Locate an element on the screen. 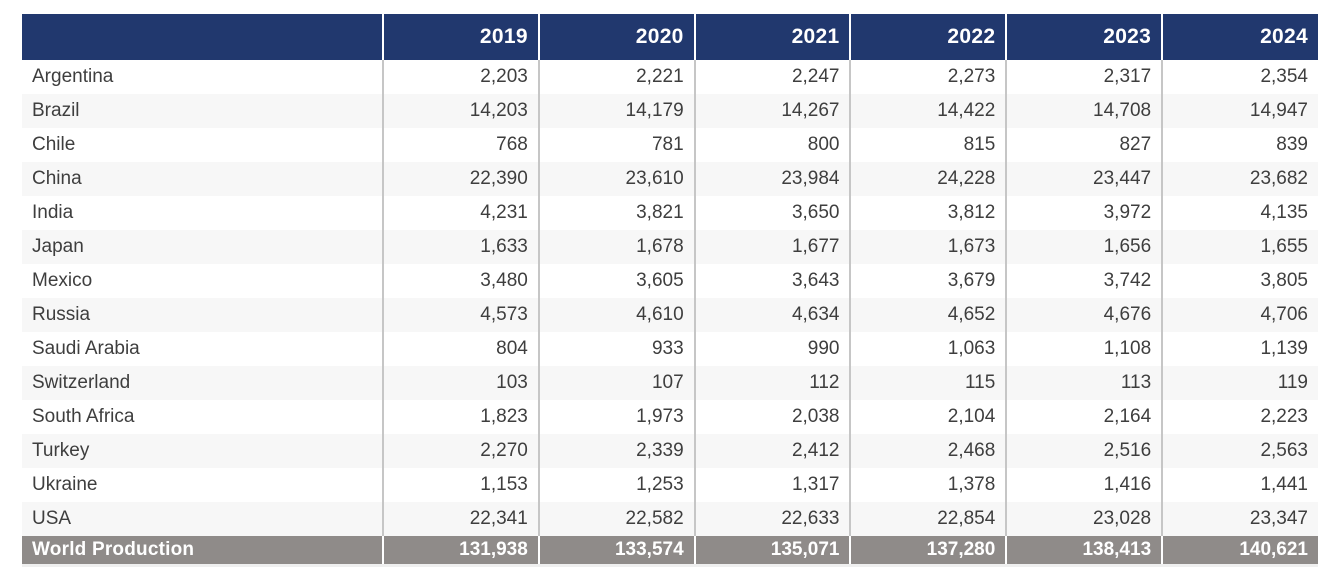  value-cell: 14,708 is located at coordinates (1084, 111).